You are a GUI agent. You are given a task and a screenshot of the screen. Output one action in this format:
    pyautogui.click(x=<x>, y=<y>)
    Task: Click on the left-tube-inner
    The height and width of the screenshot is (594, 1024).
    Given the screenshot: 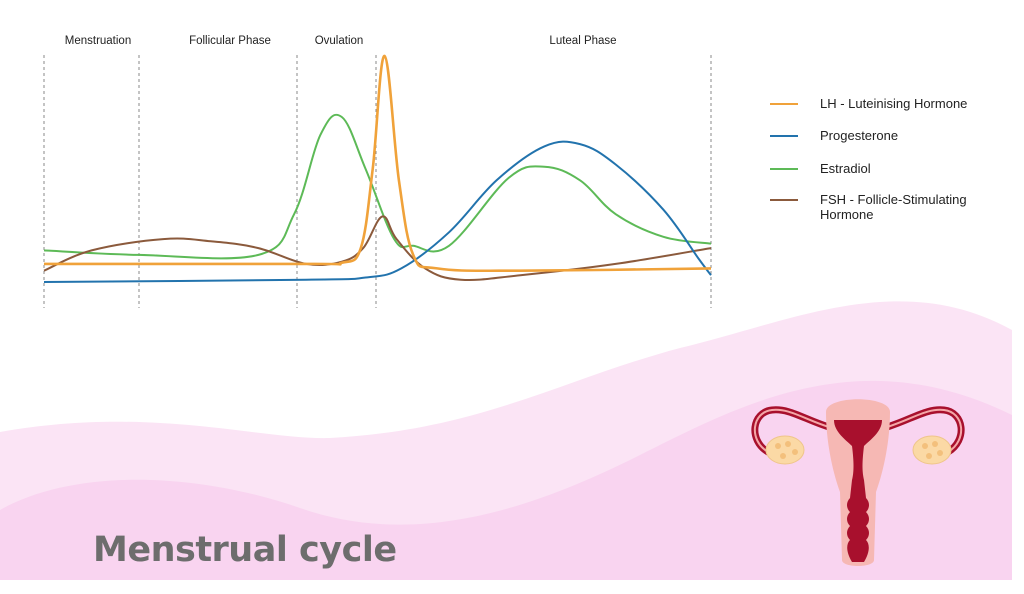 What is the action you would take?
    pyautogui.click(x=793, y=430)
    